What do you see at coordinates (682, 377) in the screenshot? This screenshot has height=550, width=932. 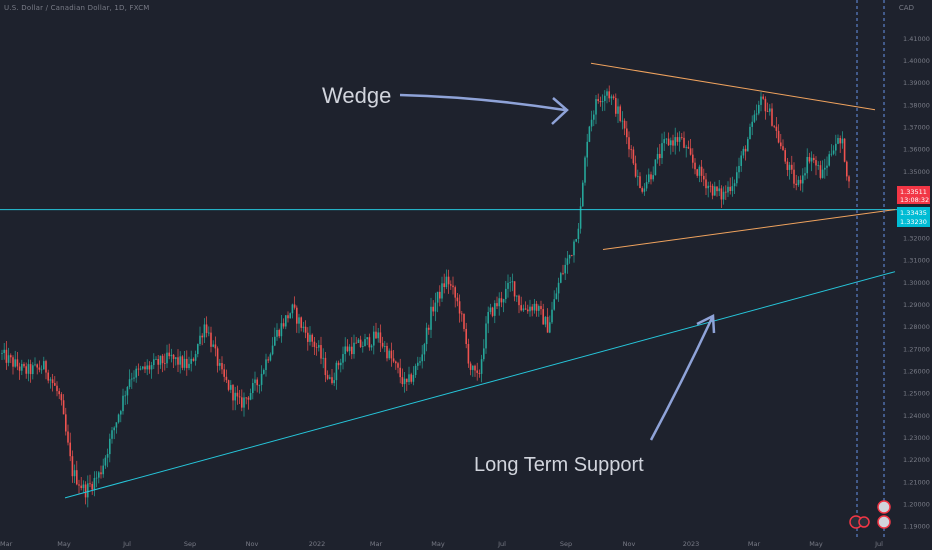 I see `support-arrow` at bounding box center [682, 377].